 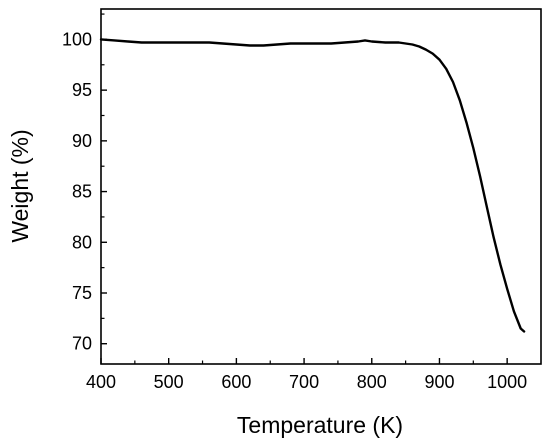 I want to click on x-tick-label: 600, so click(x=236, y=382).